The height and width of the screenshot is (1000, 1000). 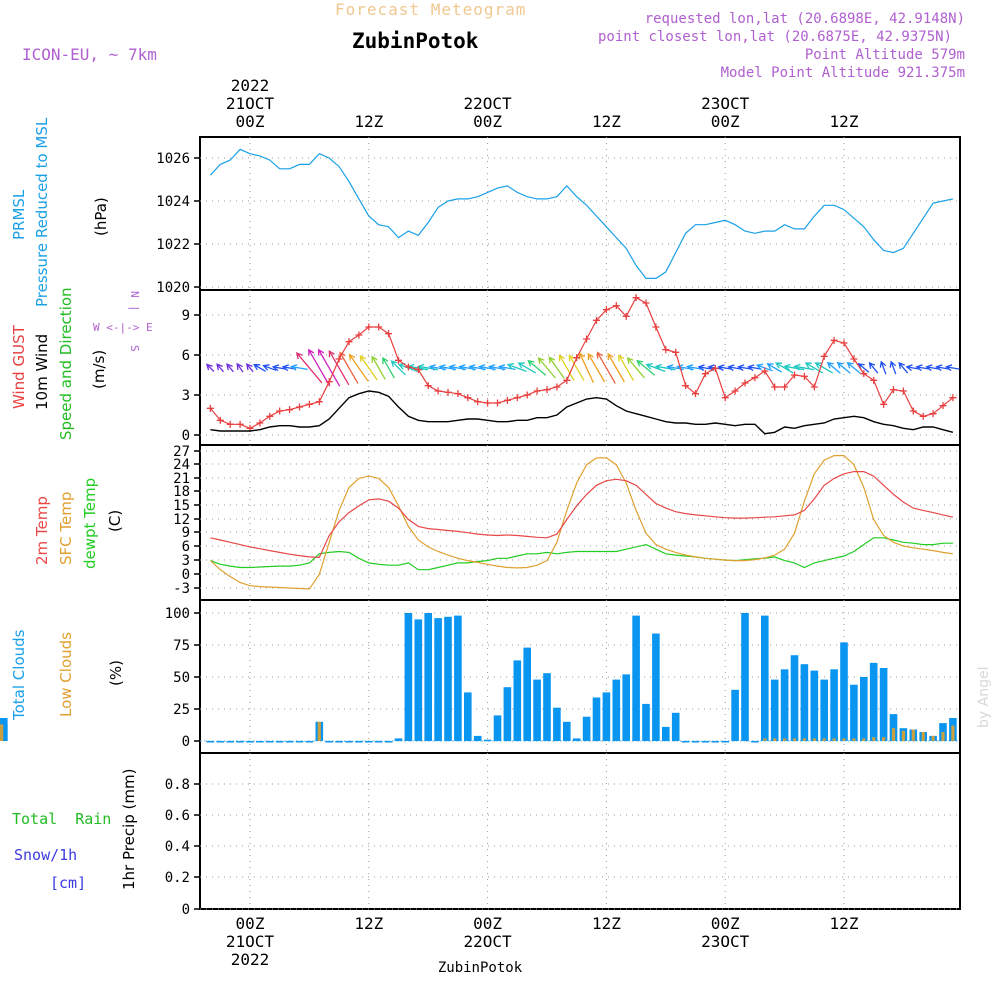 What do you see at coordinates (19, 675) in the screenshot?
I see `total-clouds-label: Total Clouds` at bounding box center [19, 675].